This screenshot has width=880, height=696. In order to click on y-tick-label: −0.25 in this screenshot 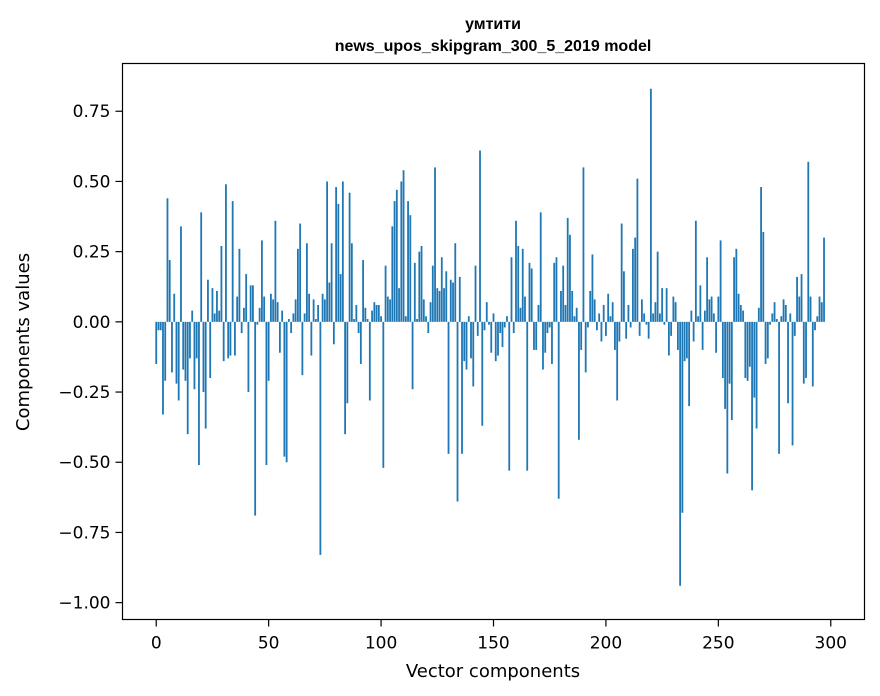, I will do `click(84, 393)`.